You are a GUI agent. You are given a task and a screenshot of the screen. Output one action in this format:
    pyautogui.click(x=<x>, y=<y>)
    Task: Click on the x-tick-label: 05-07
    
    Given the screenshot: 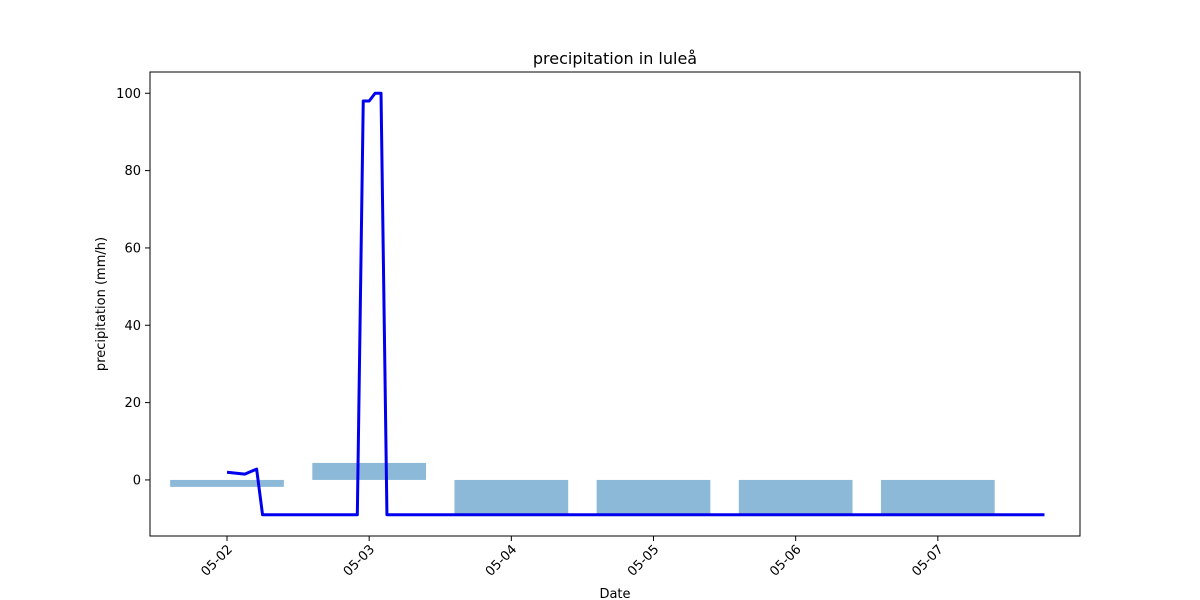 What is the action you would take?
    pyautogui.click(x=927, y=560)
    